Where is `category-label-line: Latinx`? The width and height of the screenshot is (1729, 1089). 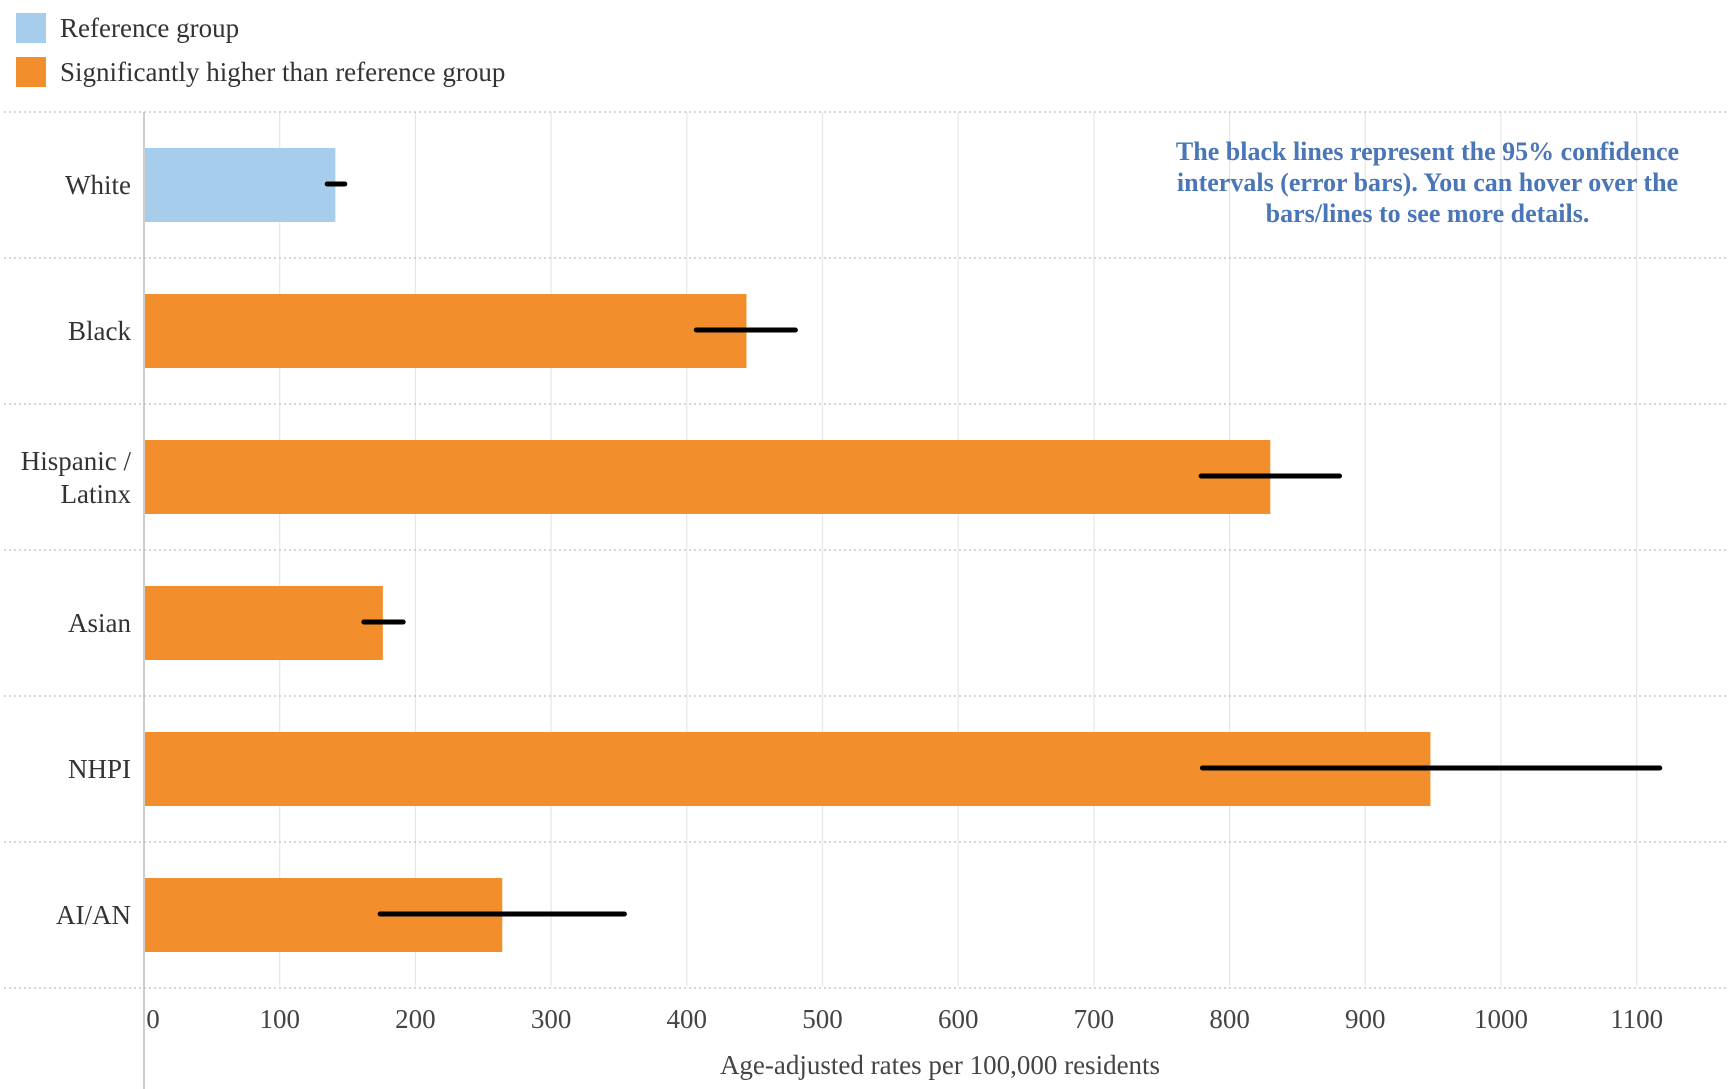
category-label-line: Latinx is located at coordinates (96, 494).